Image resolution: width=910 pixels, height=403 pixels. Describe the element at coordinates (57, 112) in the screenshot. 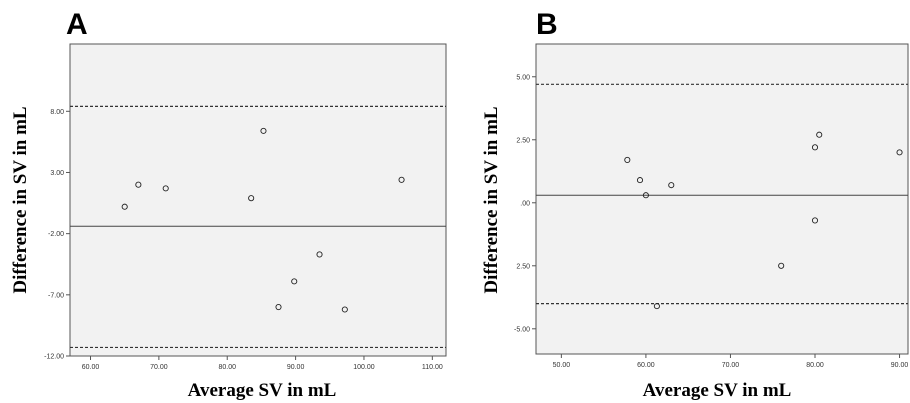

I see `y-tick-label: 8.00` at that location.